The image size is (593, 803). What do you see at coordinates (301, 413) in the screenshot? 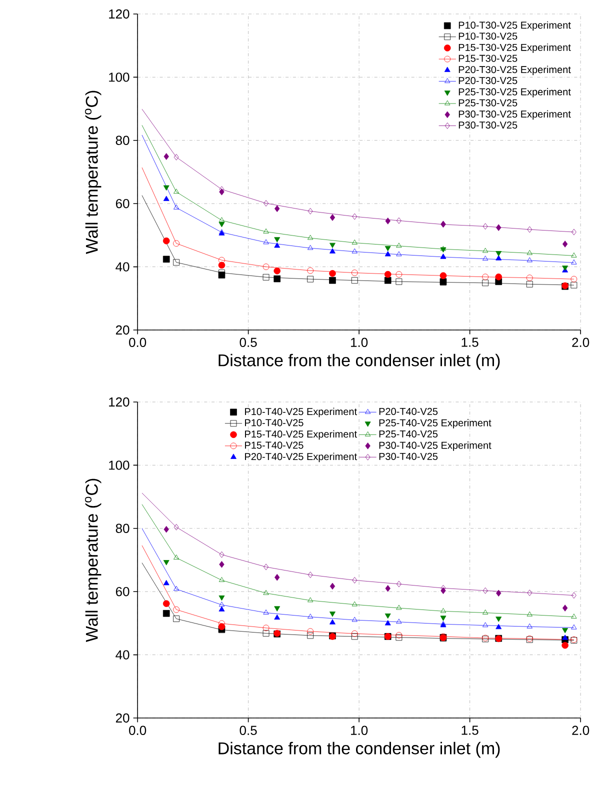
I see `legend-label: P10-T40-V25 Experiment` at bounding box center [301, 413].